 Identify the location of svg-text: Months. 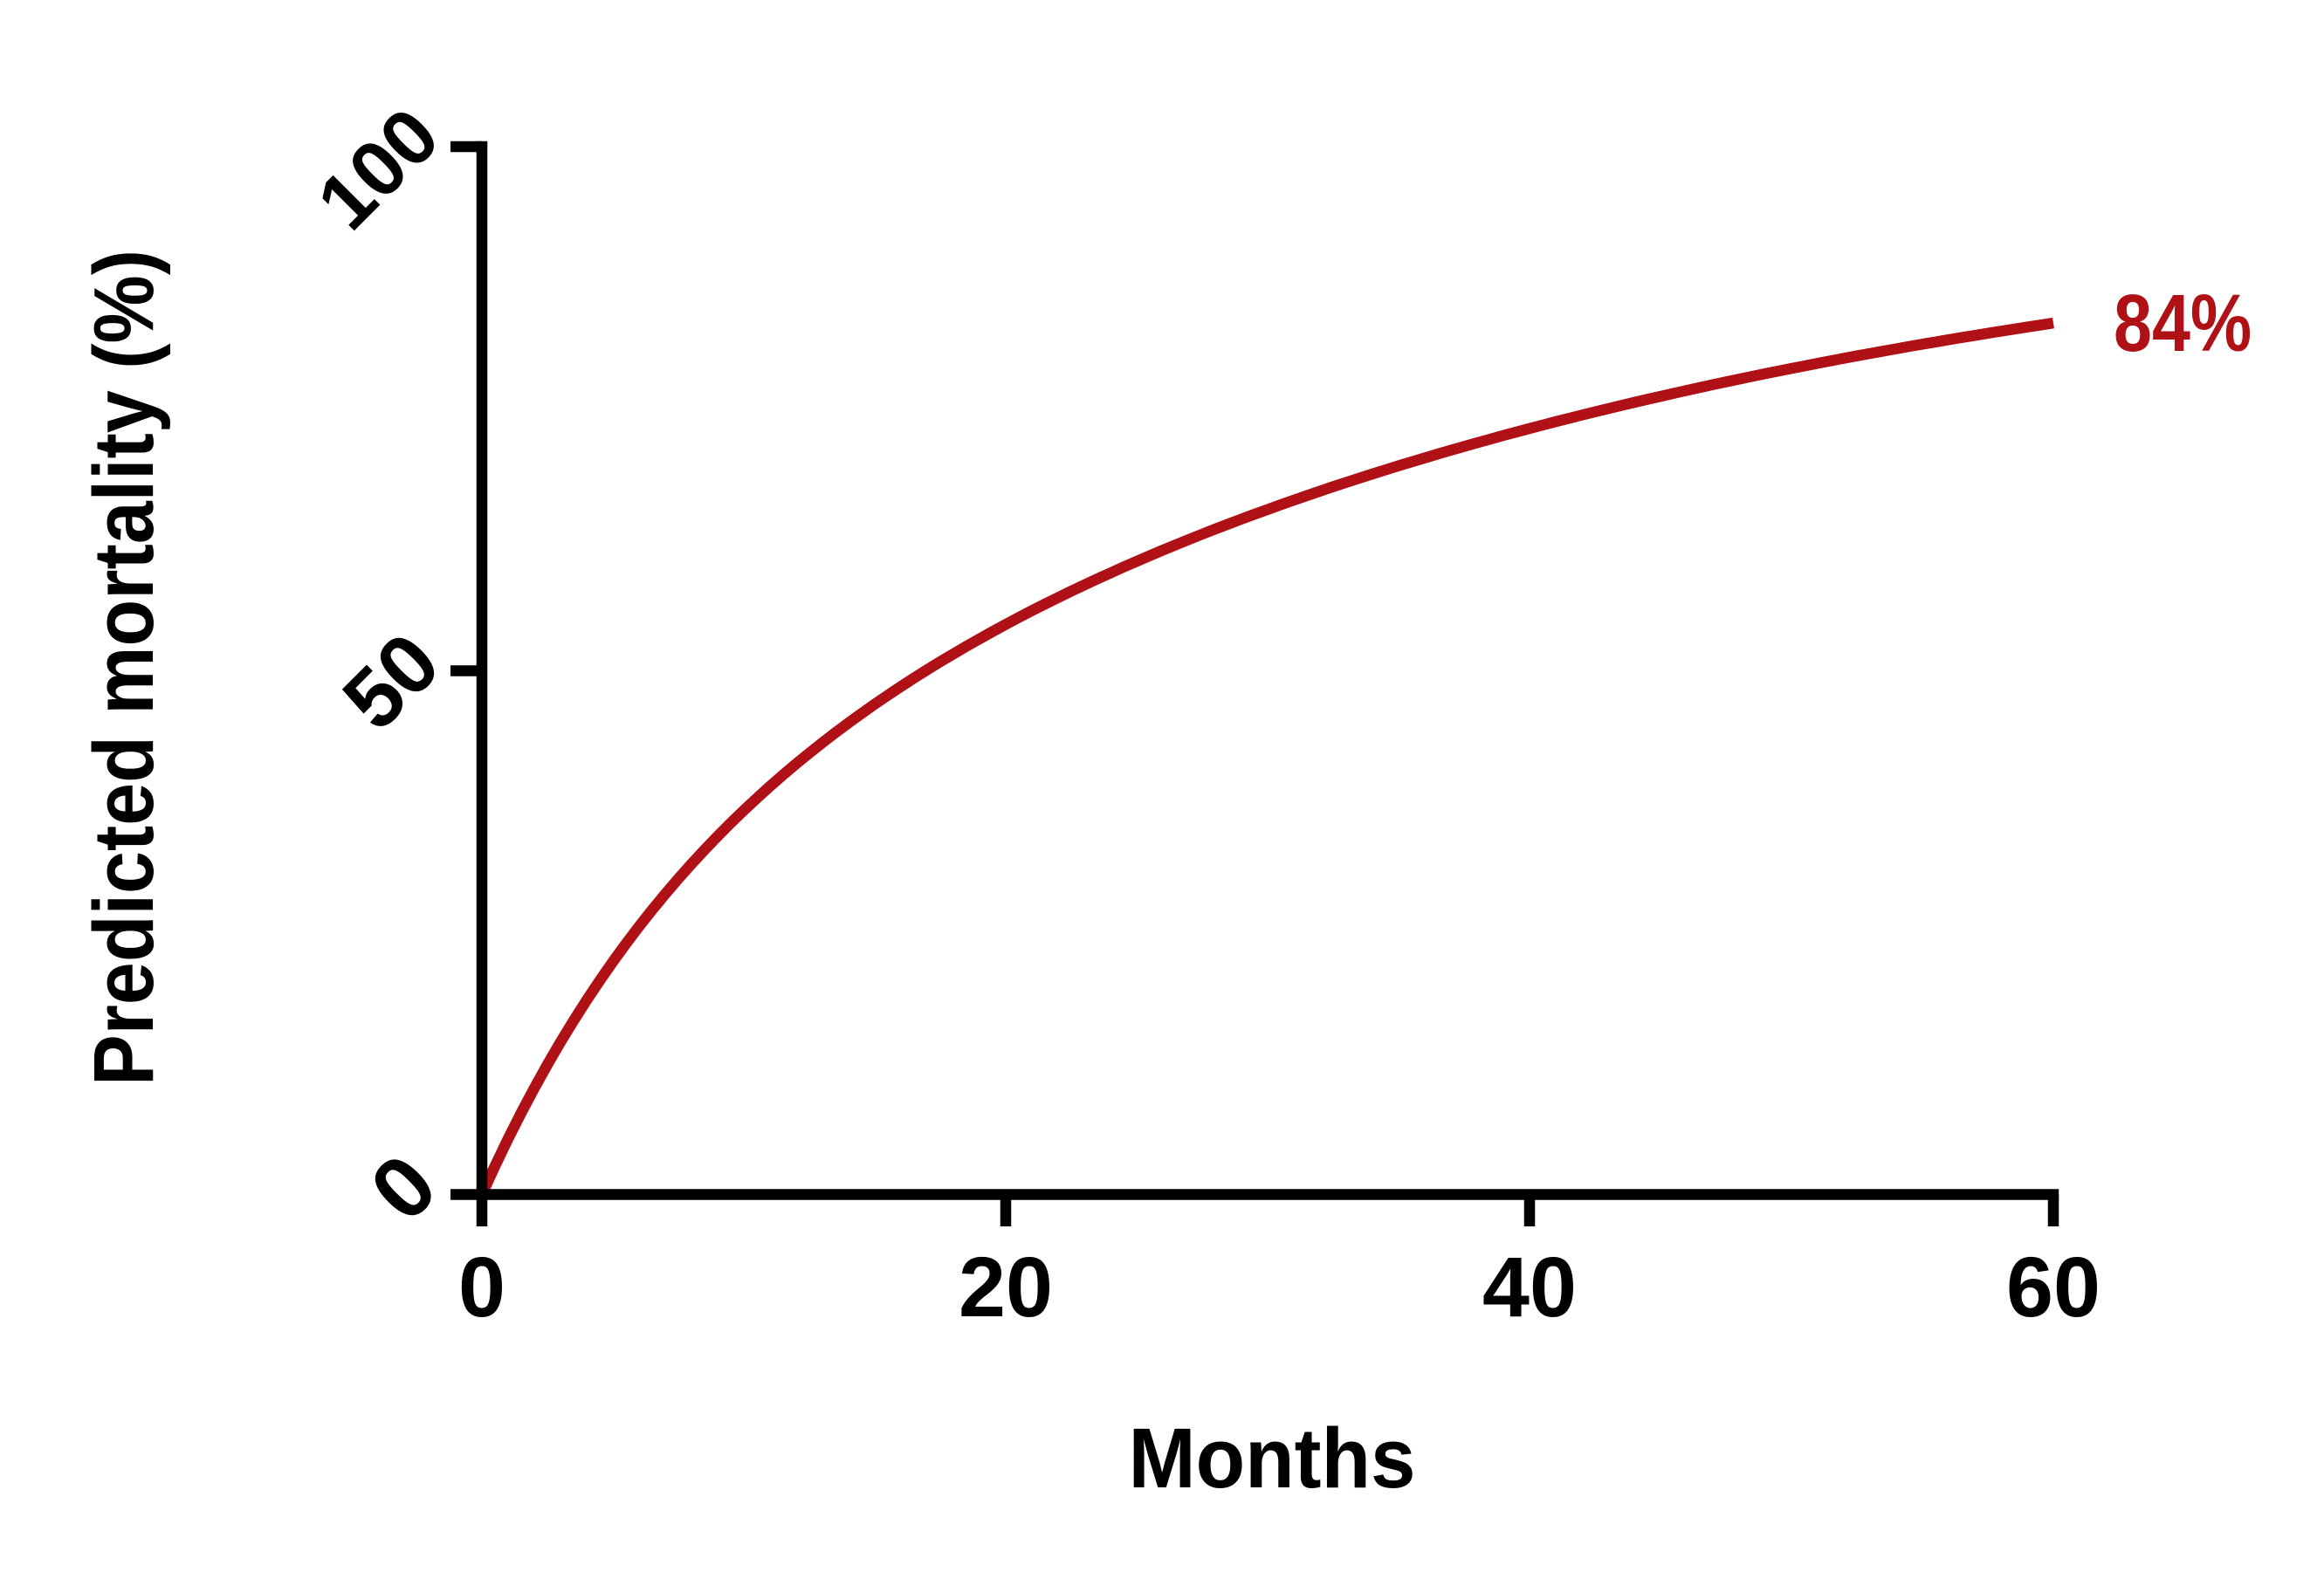
(1272, 1458).